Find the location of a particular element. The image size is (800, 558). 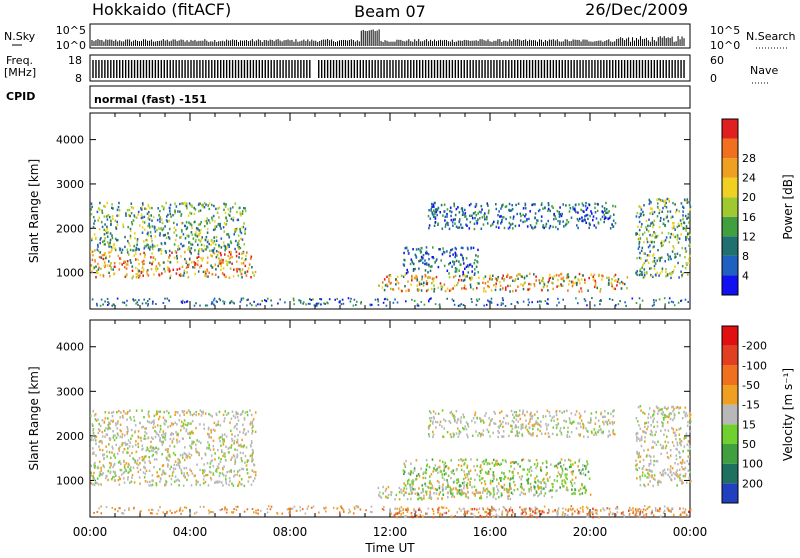

colorbar-ticklabel: 16 is located at coordinates (749, 217).